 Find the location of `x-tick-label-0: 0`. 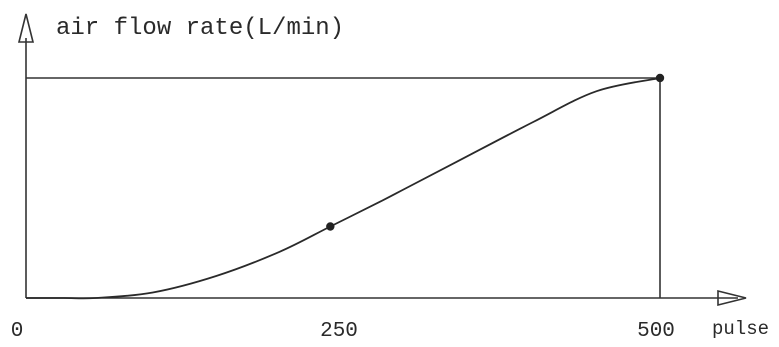

x-tick-label-0: 0 is located at coordinates (17, 331).